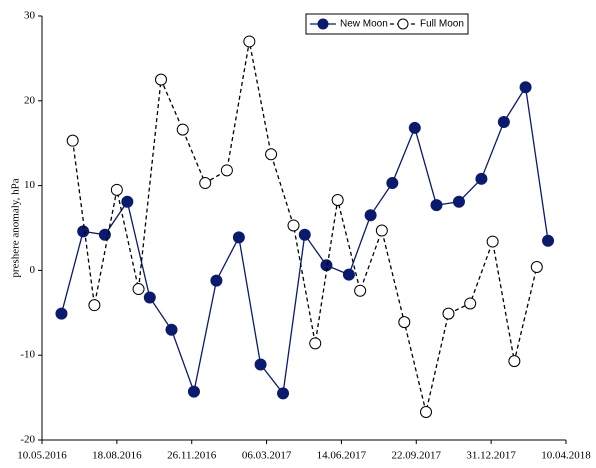 The height and width of the screenshot is (468, 596). What do you see at coordinates (267, 456) in the screenshot?
I see `x-tick-label: 06.03.2017` at bounding box center [267, 456].